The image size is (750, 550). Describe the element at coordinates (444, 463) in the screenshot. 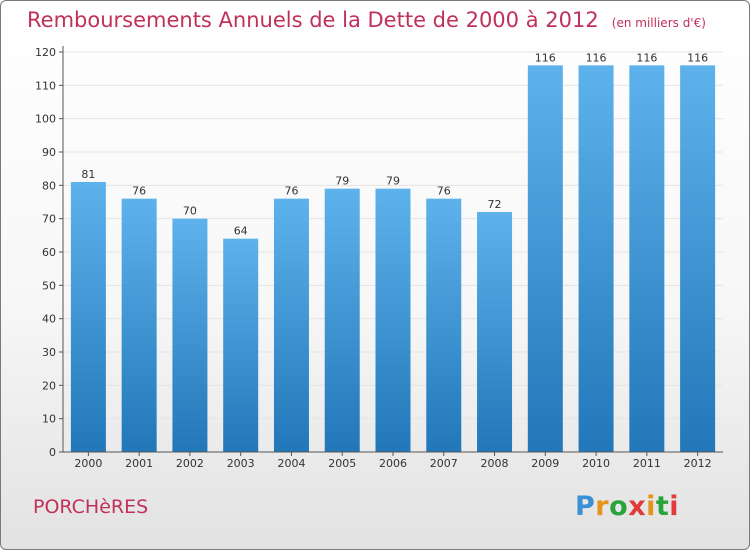

I see `x-tick-label: 2007` at that location.